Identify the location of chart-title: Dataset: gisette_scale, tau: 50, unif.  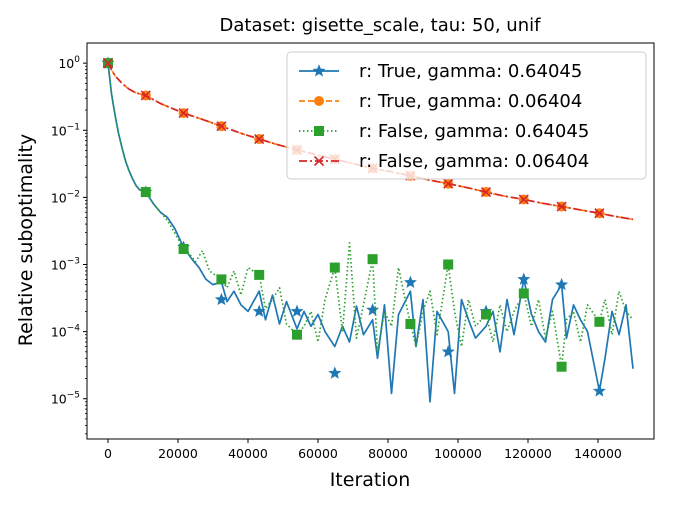
(381, 25).